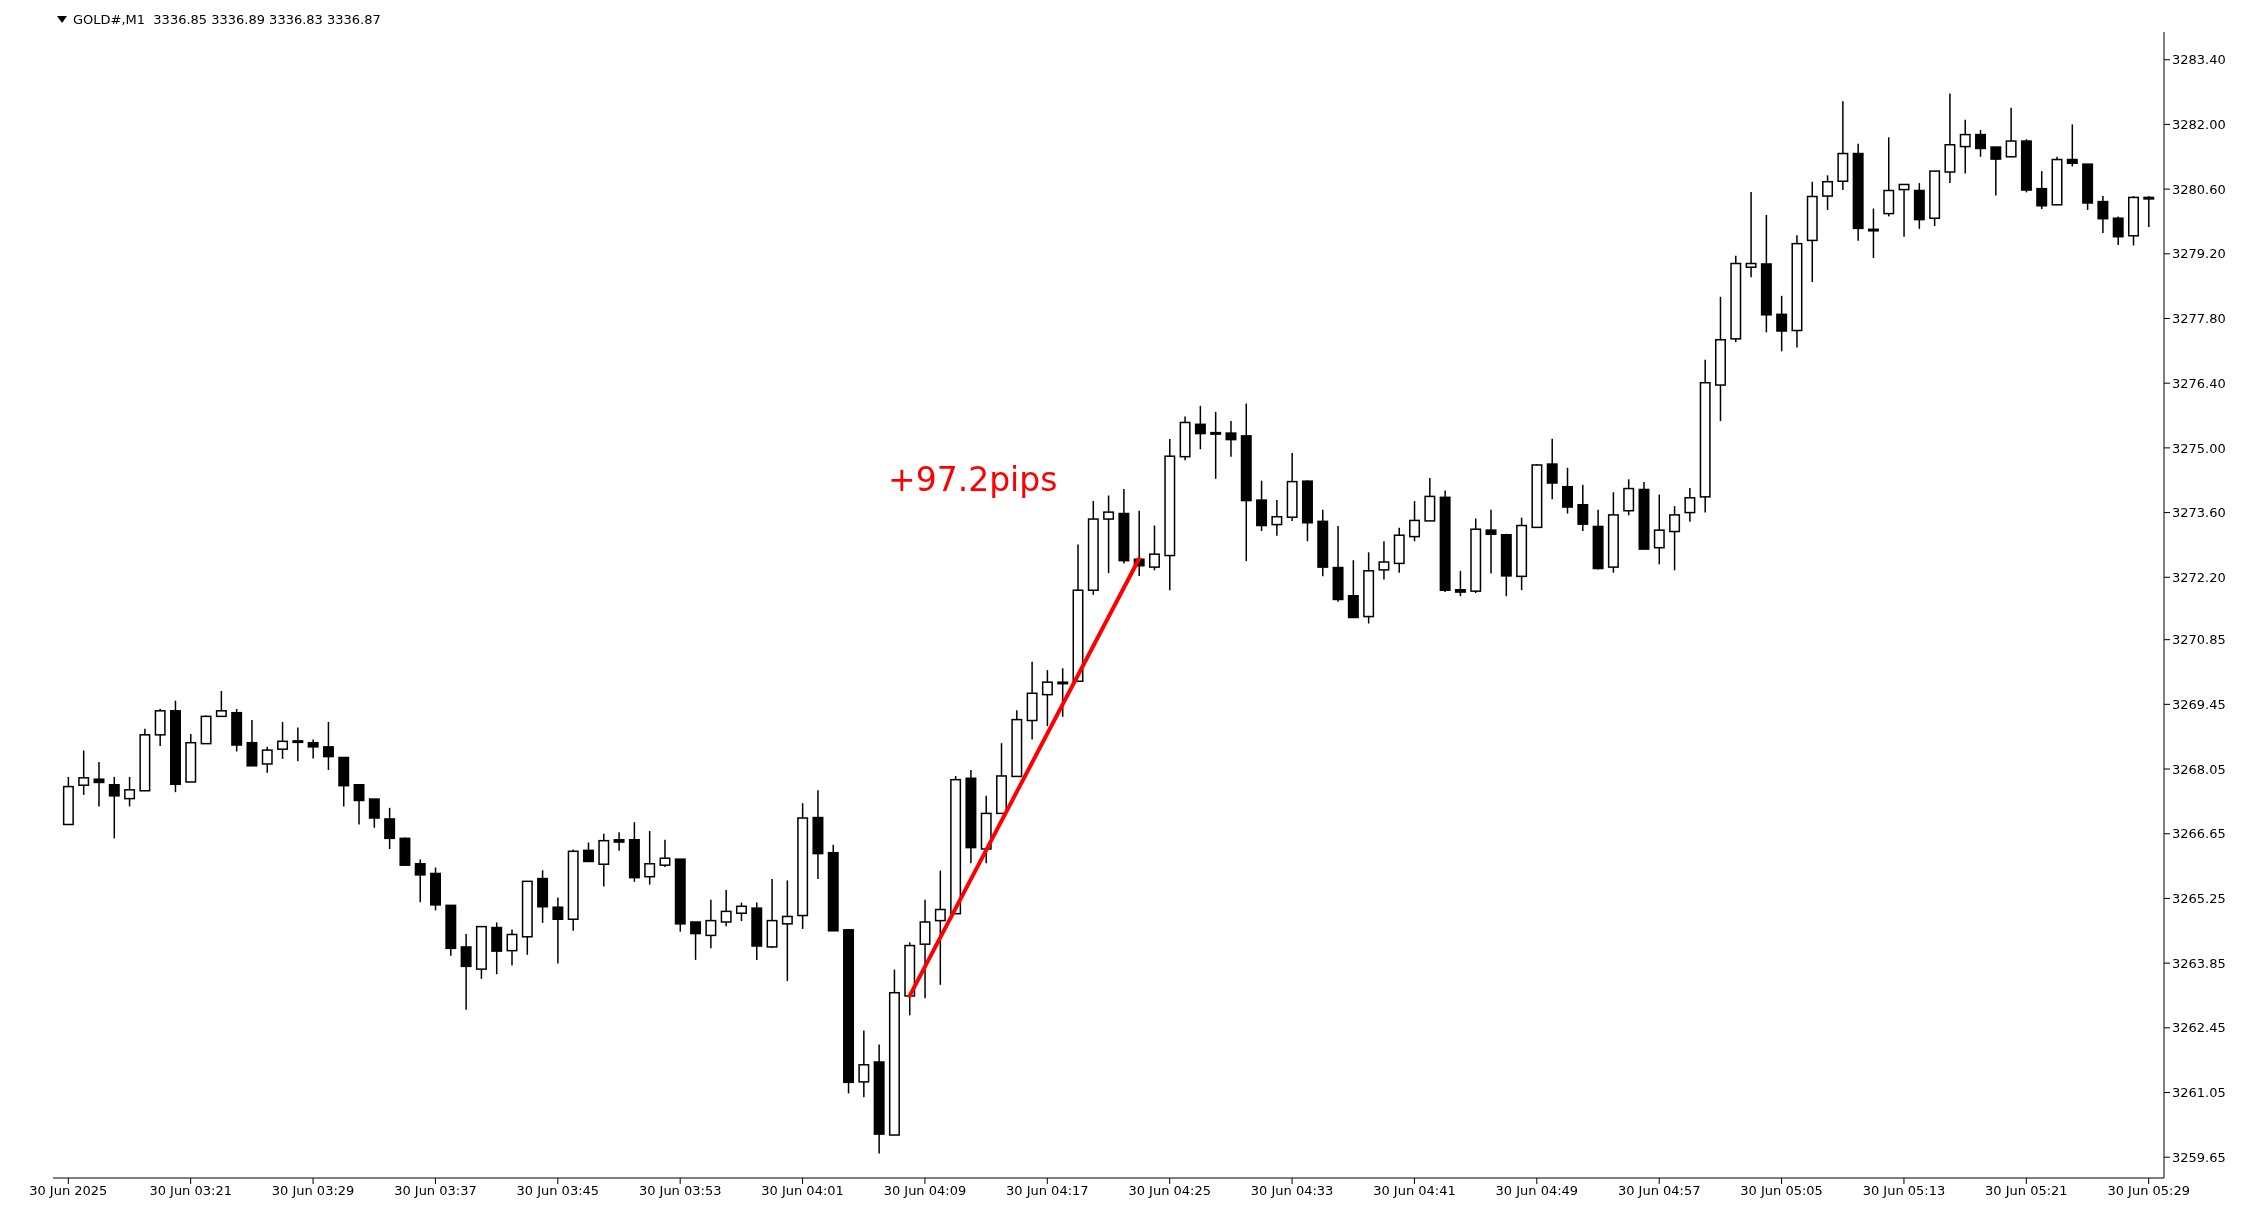 This screenshot has width=2252, height=1224. Describe the element at coordinates (2199, 963) in the screenshot. I see `y-tick-label: 3263.85` at that location.